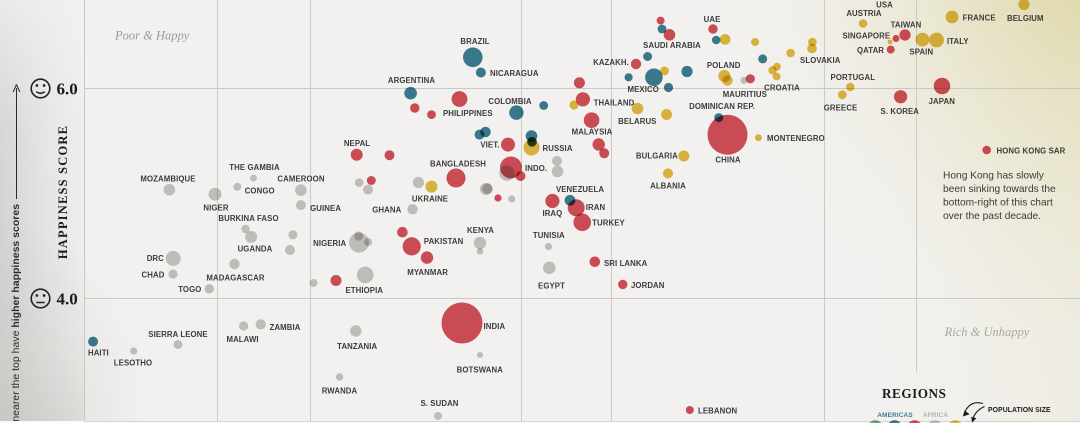 The height and width of the screenshot is (423, 1080). What do you see at coordinates (177, 334) in the screenshot?
I see `svg-text: SIERRA LEONE` at bounding box center [177, 334].